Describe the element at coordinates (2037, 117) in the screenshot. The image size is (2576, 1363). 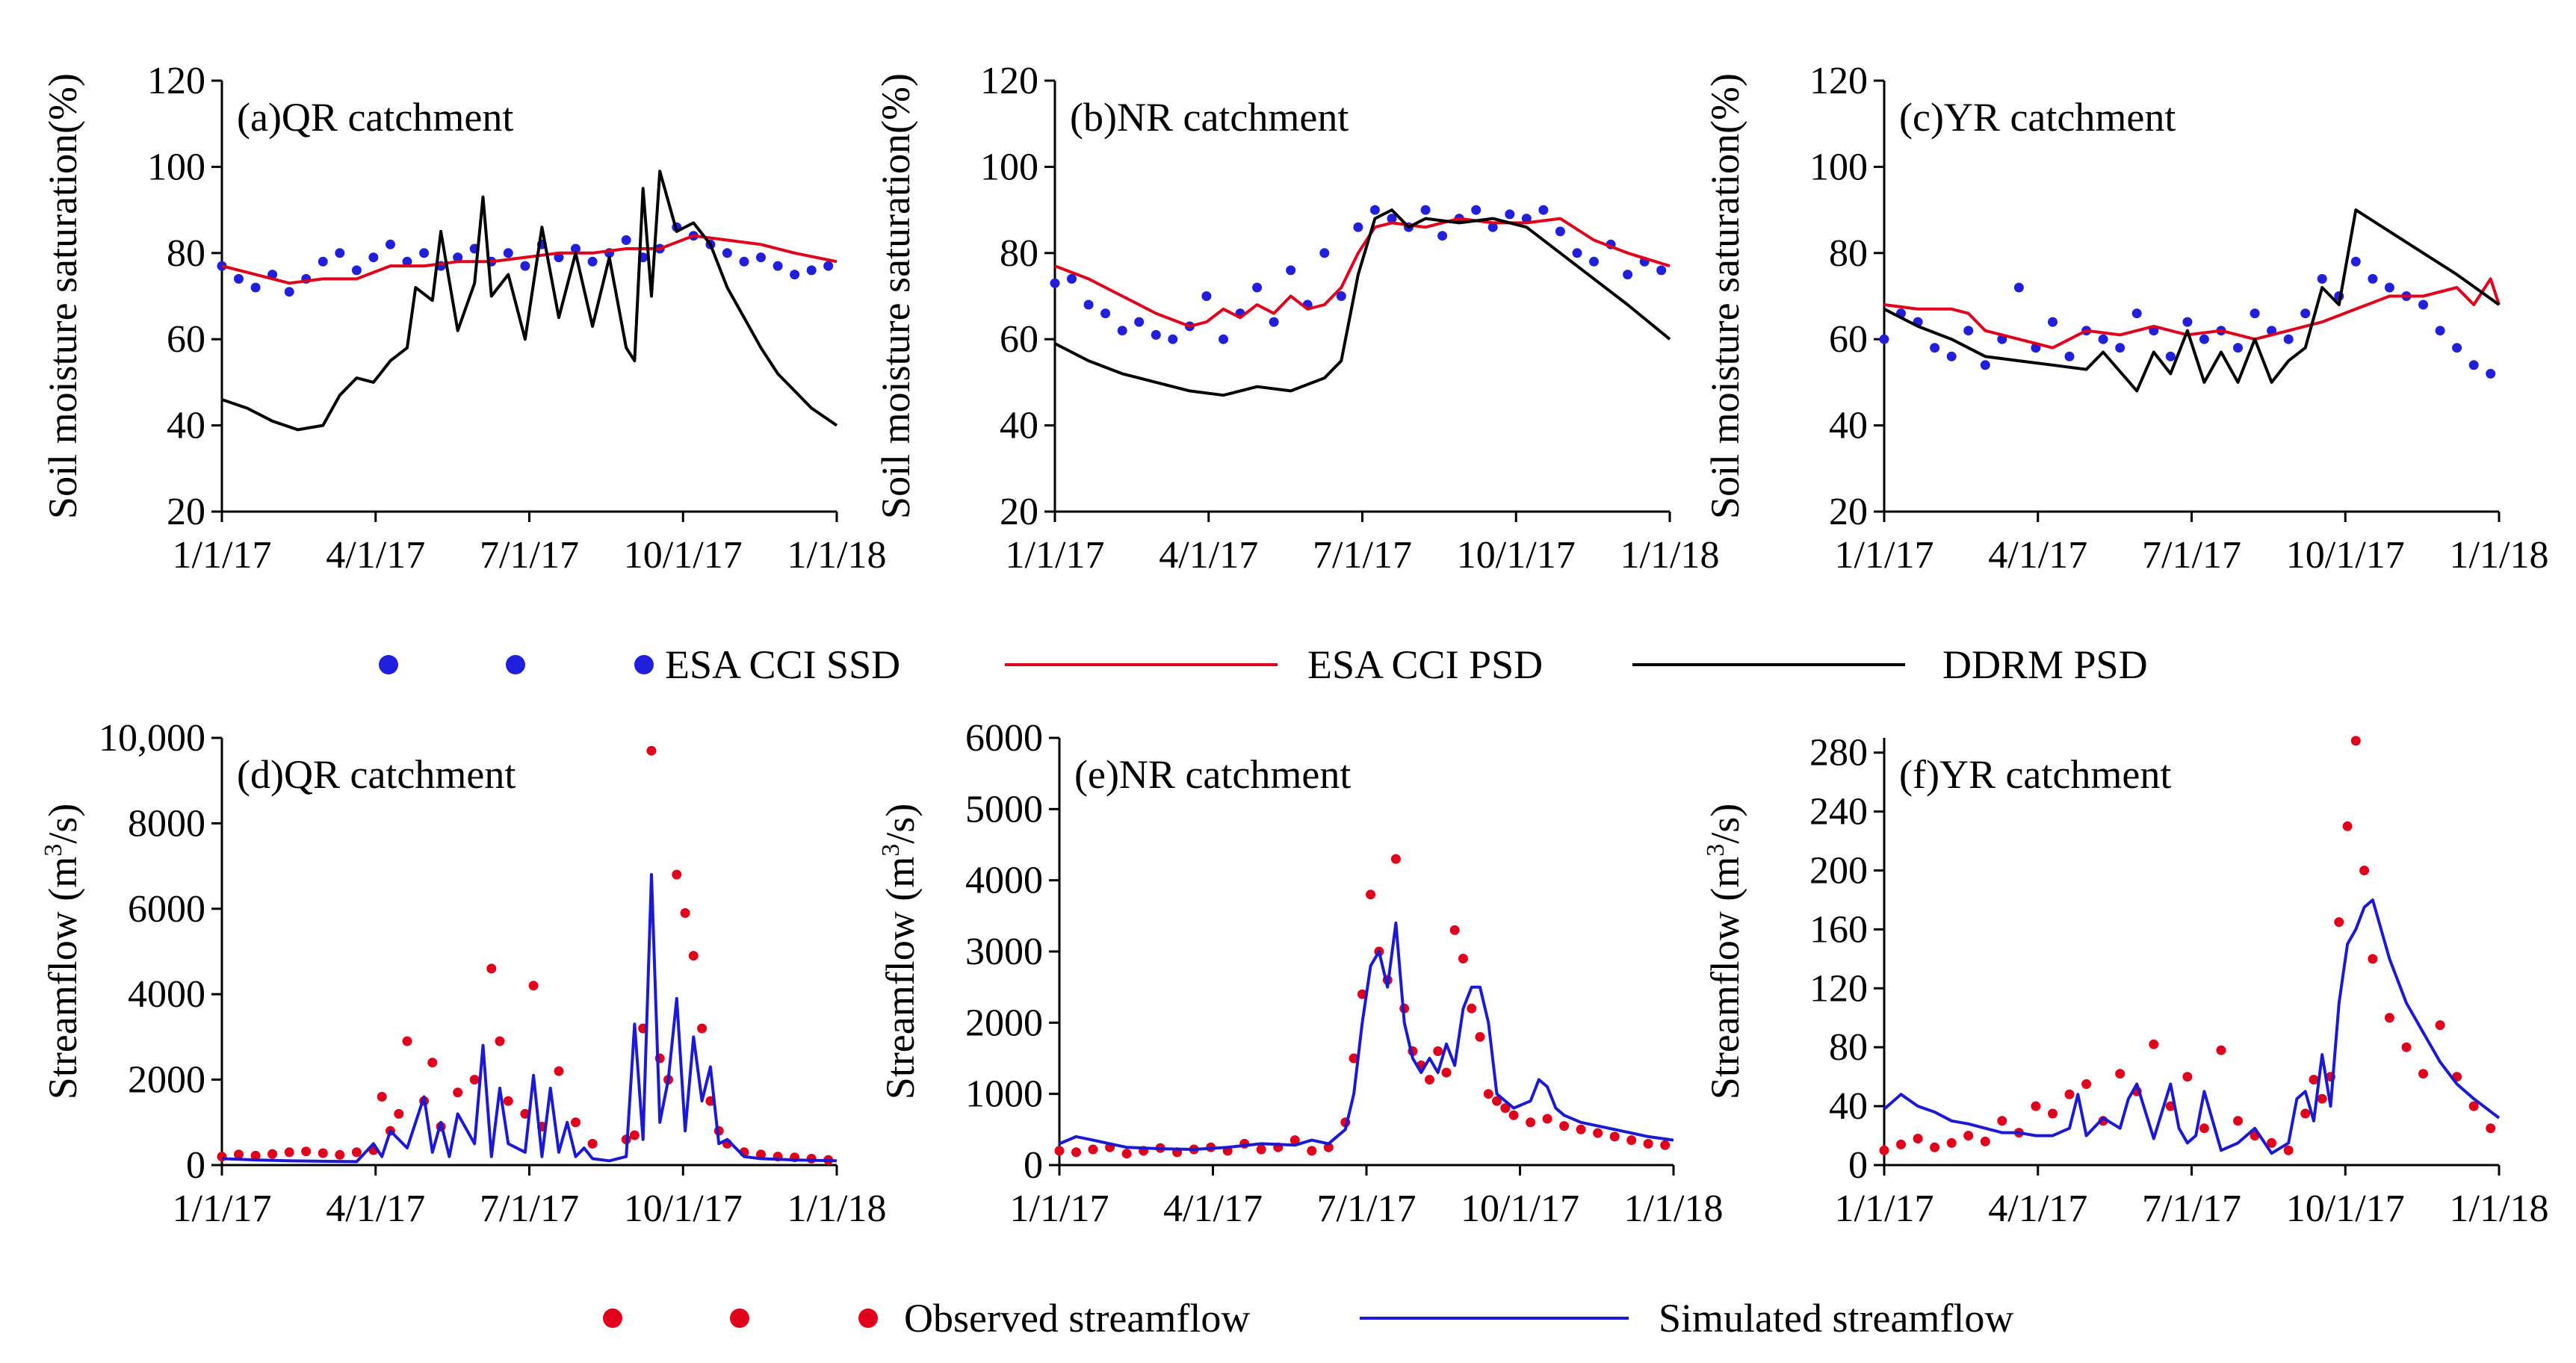
I see `panel-title: (c)YR catchment` at that location.